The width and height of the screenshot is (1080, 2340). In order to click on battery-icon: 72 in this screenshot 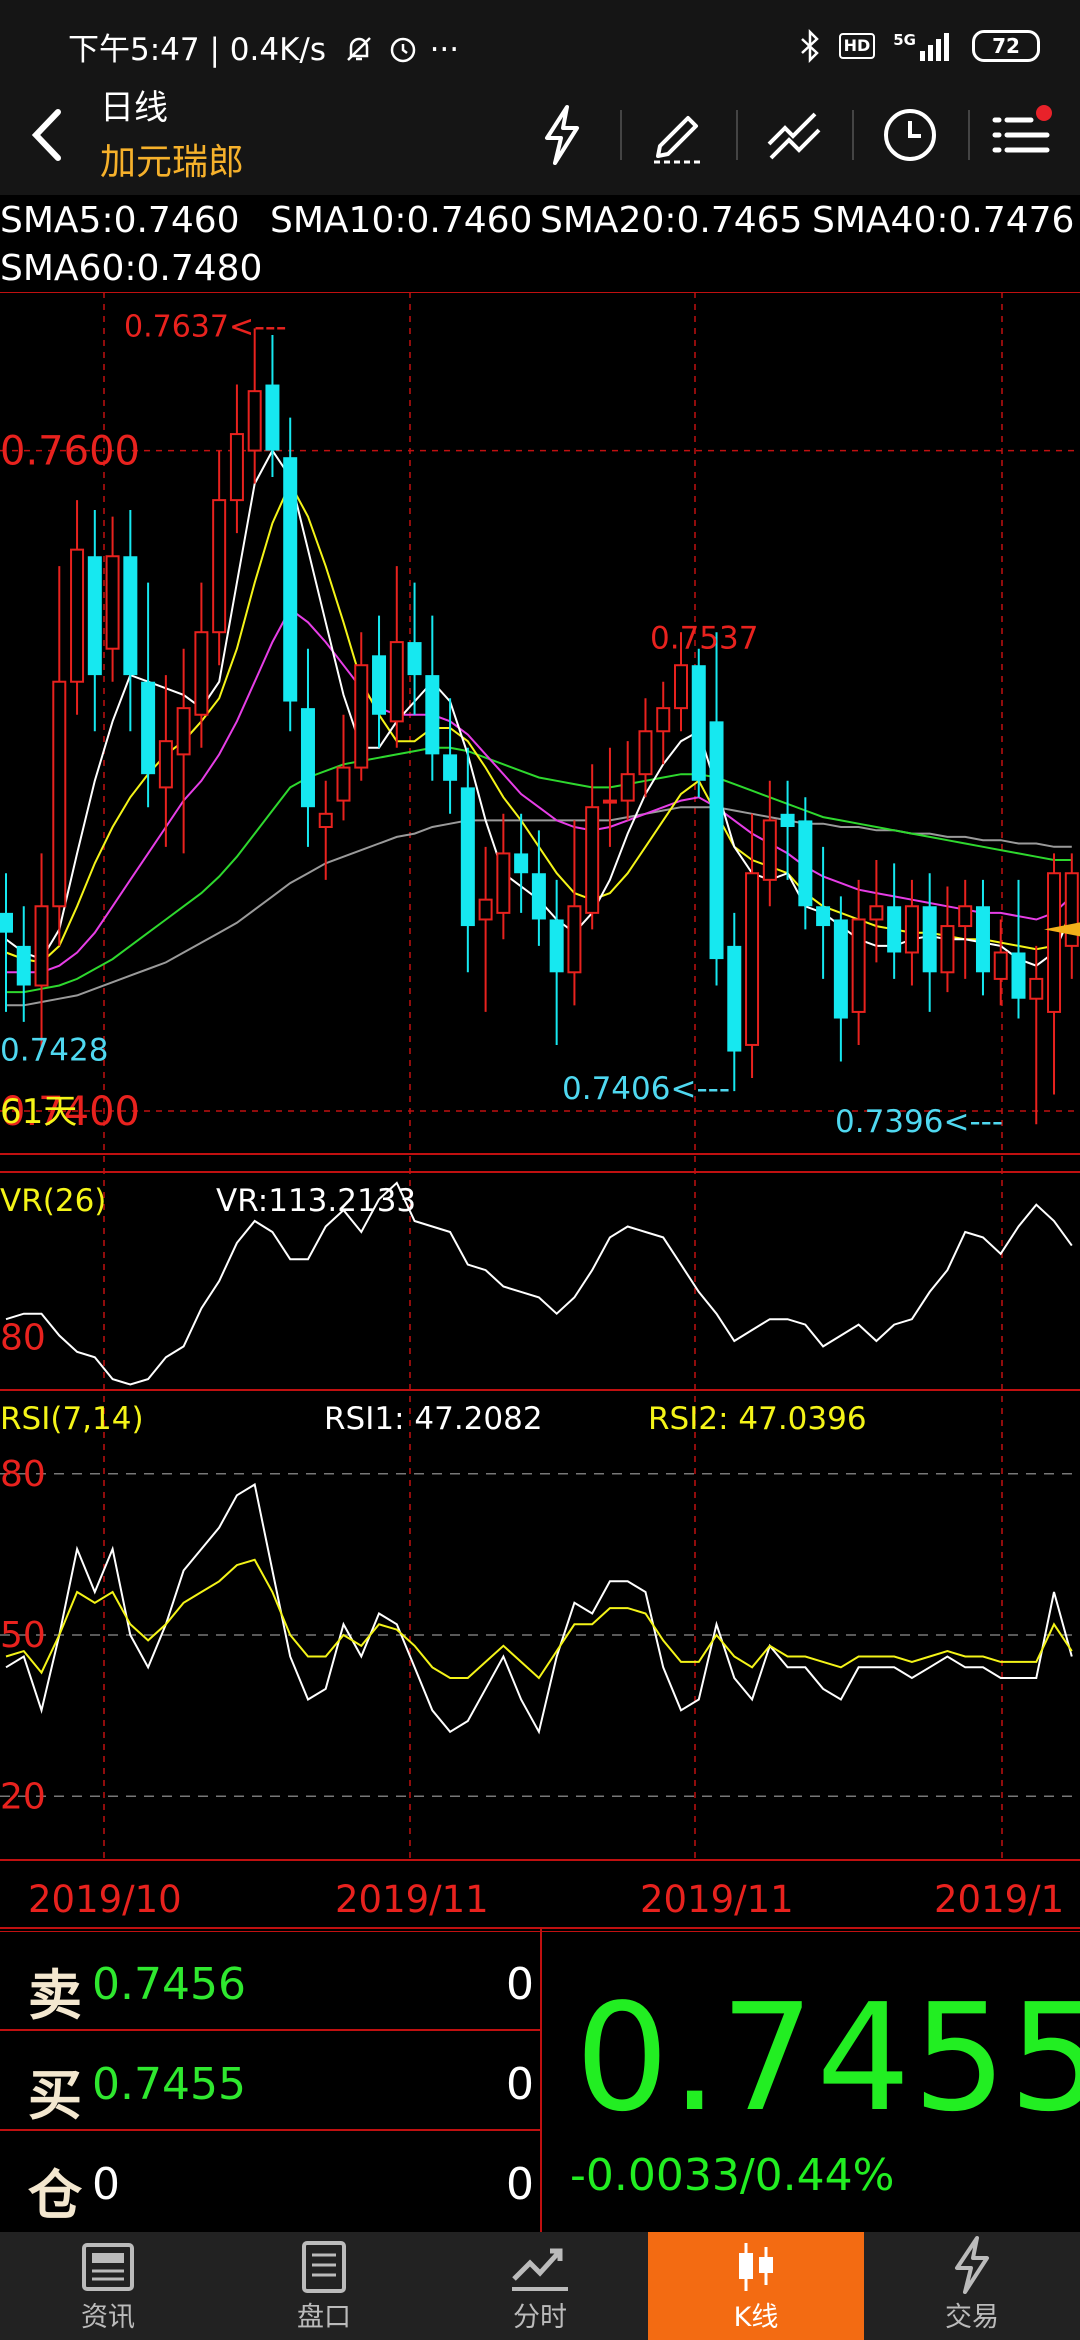, I will do `click(1006, 46)`.